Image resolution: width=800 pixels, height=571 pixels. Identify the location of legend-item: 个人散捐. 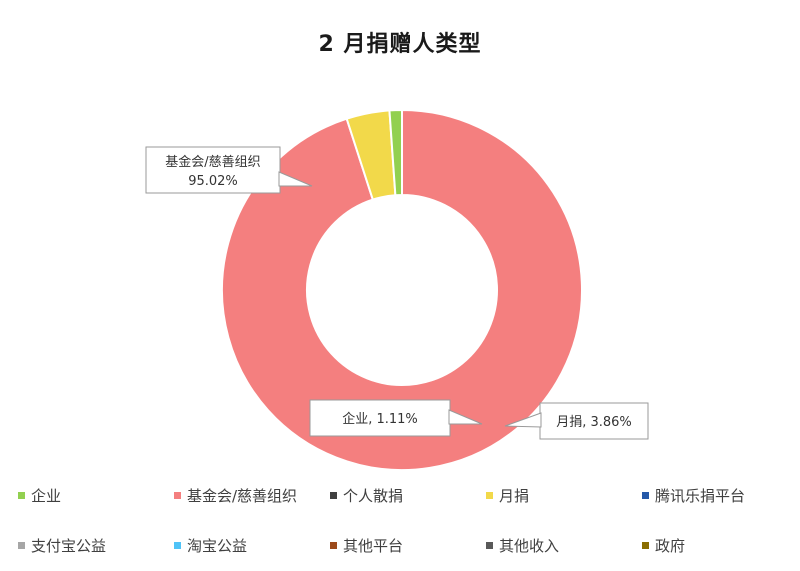
(408, 495).